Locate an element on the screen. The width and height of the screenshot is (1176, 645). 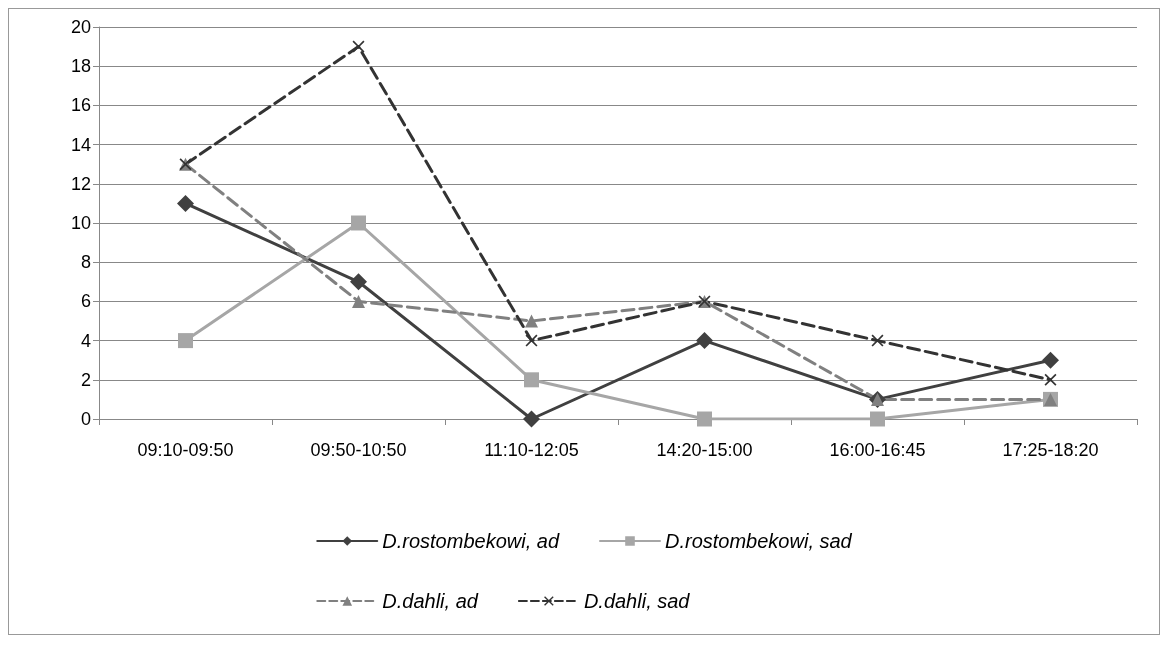
x-tick-label: 16:00-16:45 is located at coordinates (877, 450).